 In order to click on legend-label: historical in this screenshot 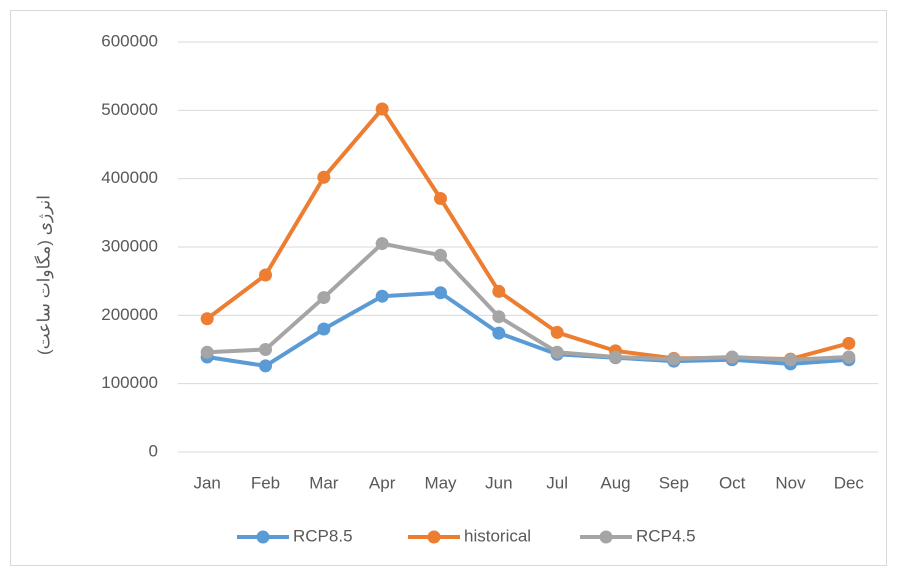, I will do `click(497, 535)`.